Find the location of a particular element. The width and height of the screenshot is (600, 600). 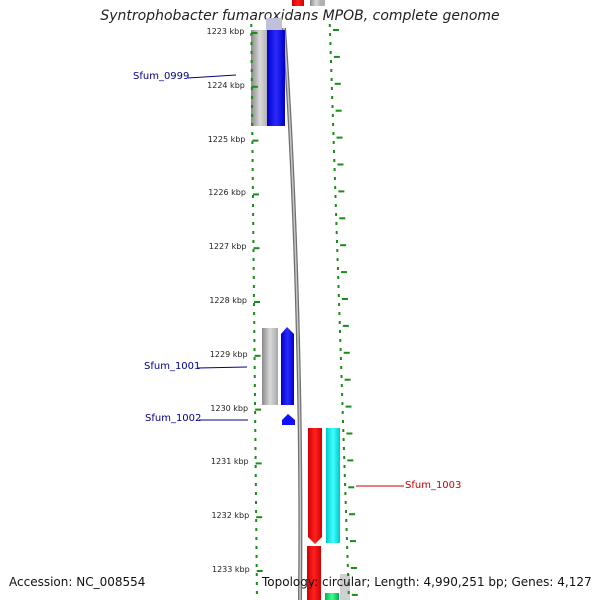

gene-label-Sfum_0999: Sfum_0999 is located at coordinates (161, 76).